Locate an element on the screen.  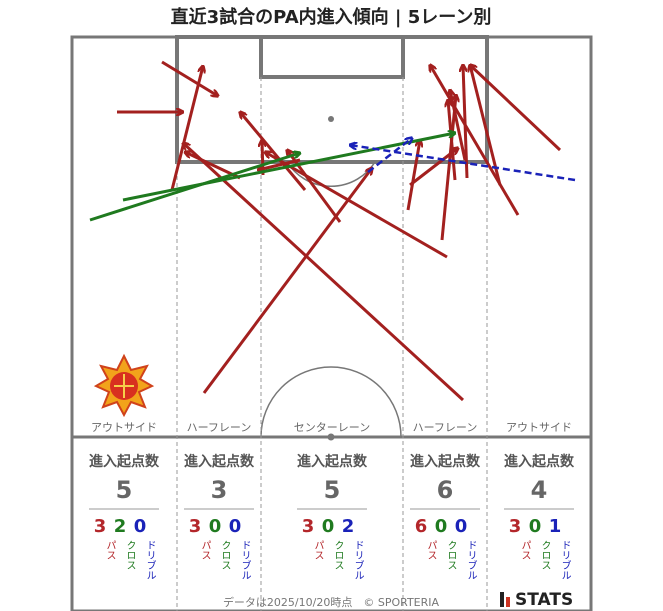
center-spot is located at coordinates (331, 437).